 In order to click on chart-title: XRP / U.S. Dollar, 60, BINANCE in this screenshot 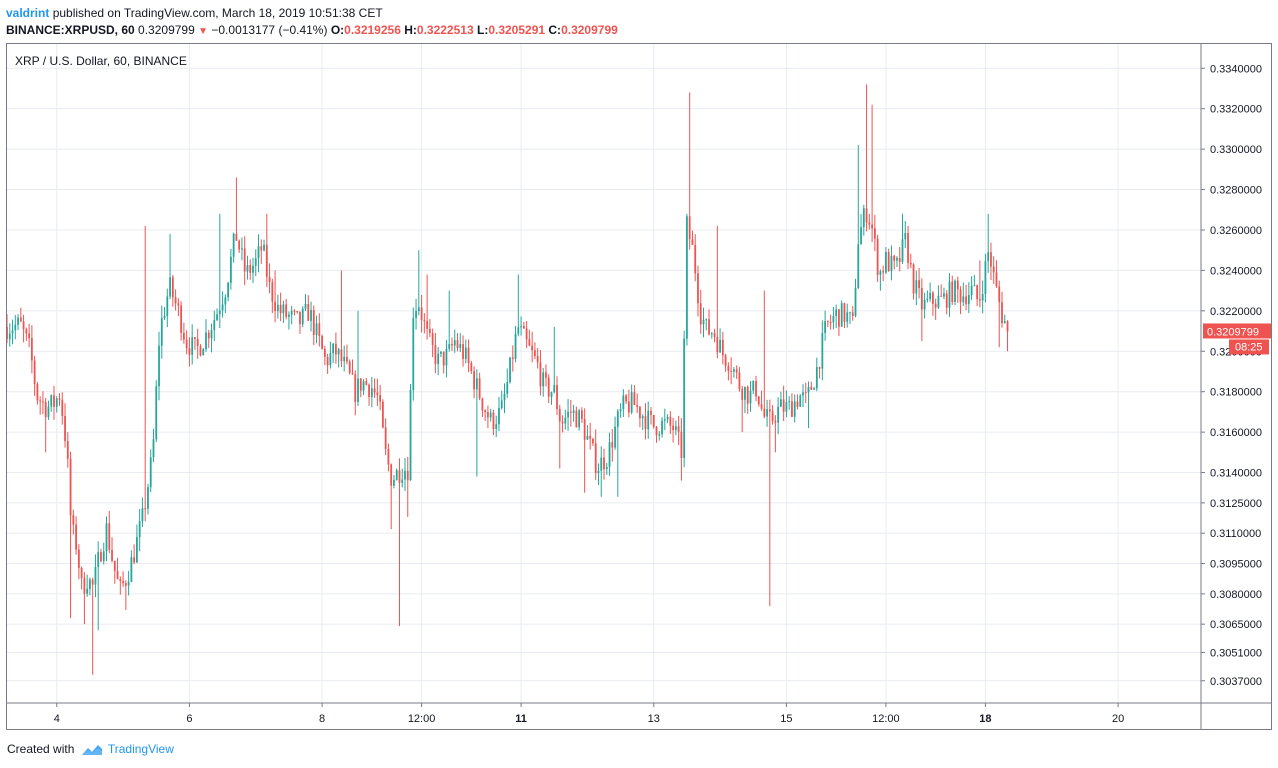, I will do `click(101, 61)`.